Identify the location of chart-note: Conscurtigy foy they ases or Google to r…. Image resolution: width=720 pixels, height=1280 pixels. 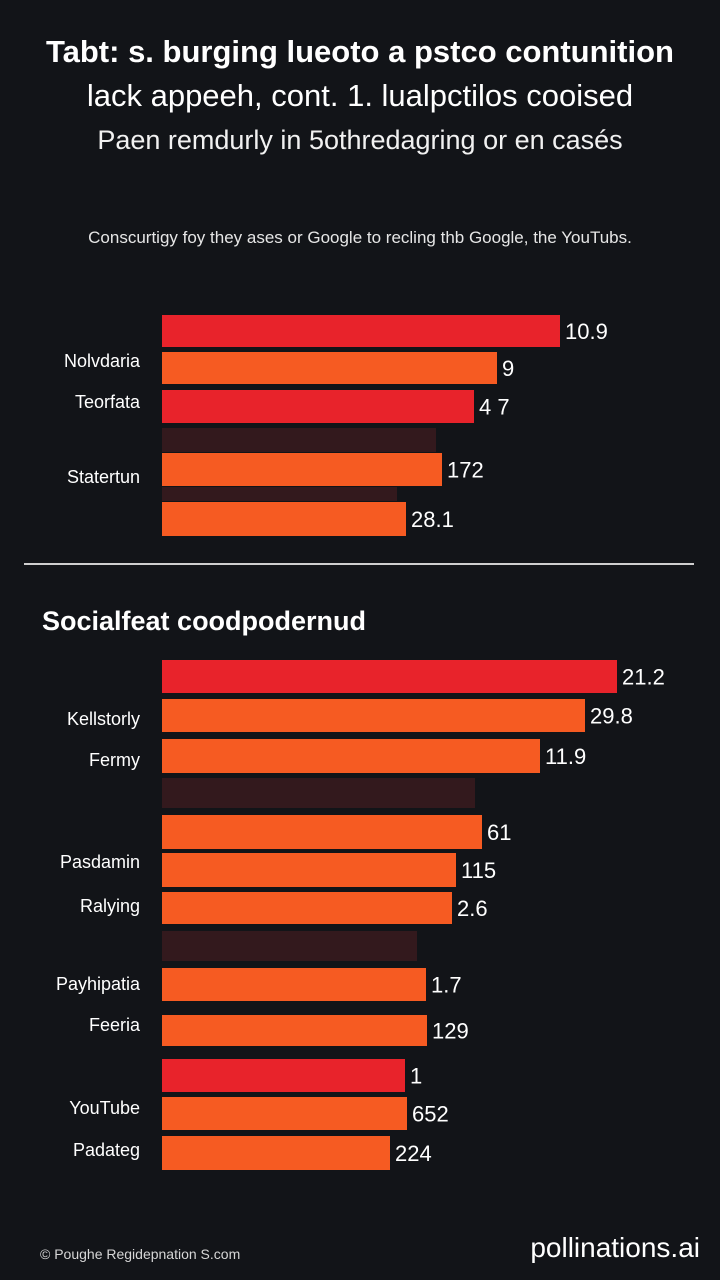
(360, 237).